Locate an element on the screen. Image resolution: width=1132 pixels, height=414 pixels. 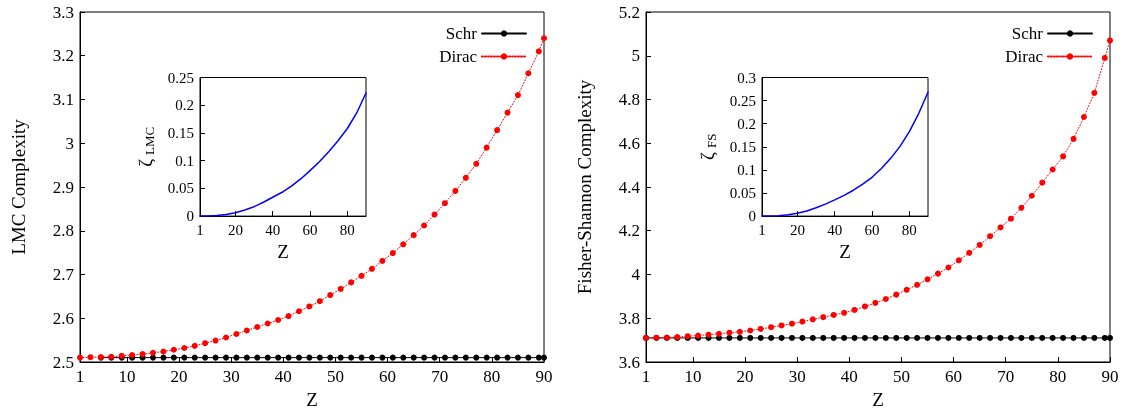
y-tick-label: 0.3 is located at coordinates (746, 77).